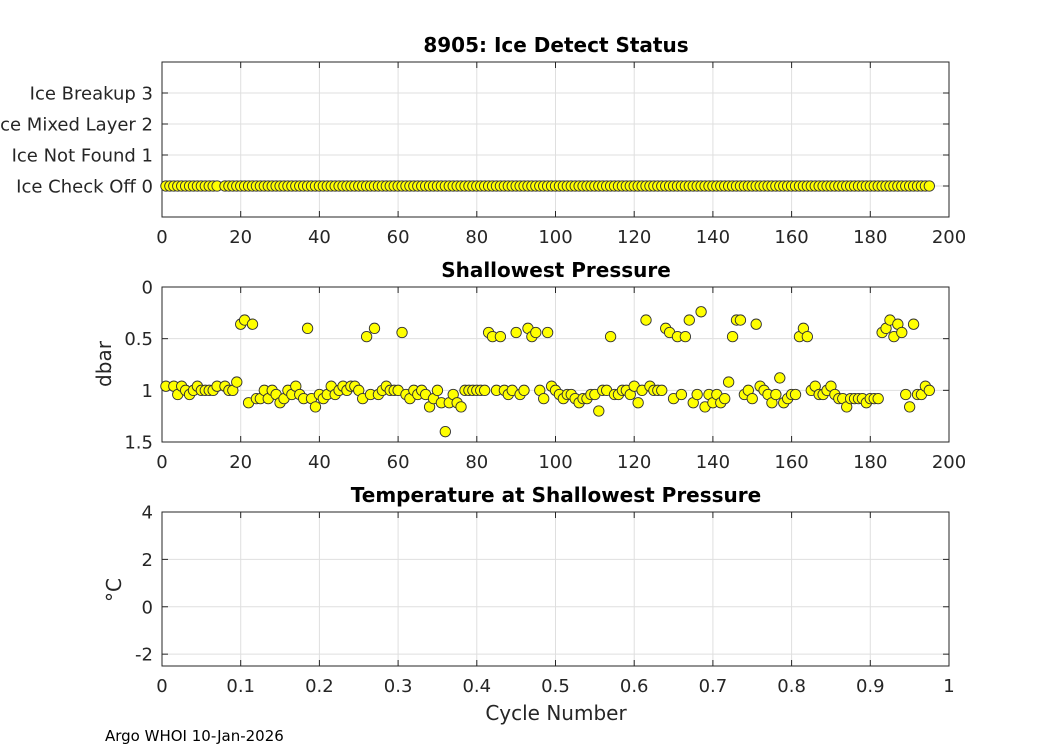  What do you see at coordinates (76, 125) in the screenshot?
I see `y-tick-label: Ice Mixed Layer 2` at bounding box center [76, 125].